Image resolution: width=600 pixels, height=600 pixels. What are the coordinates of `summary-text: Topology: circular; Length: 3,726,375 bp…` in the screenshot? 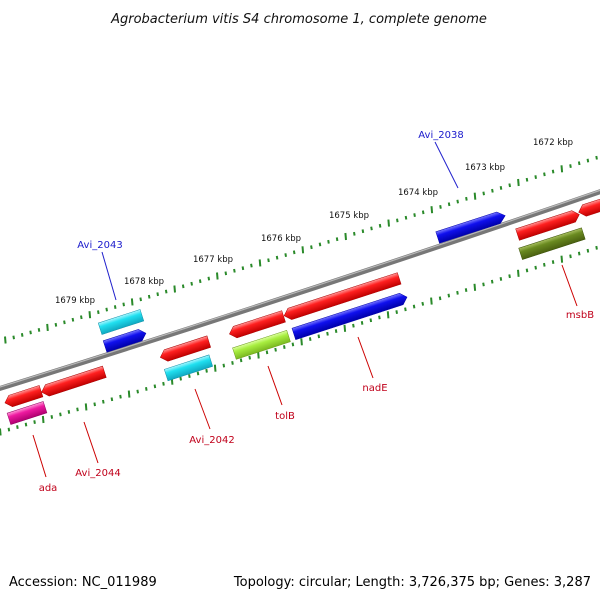 It's located at (412, 582).